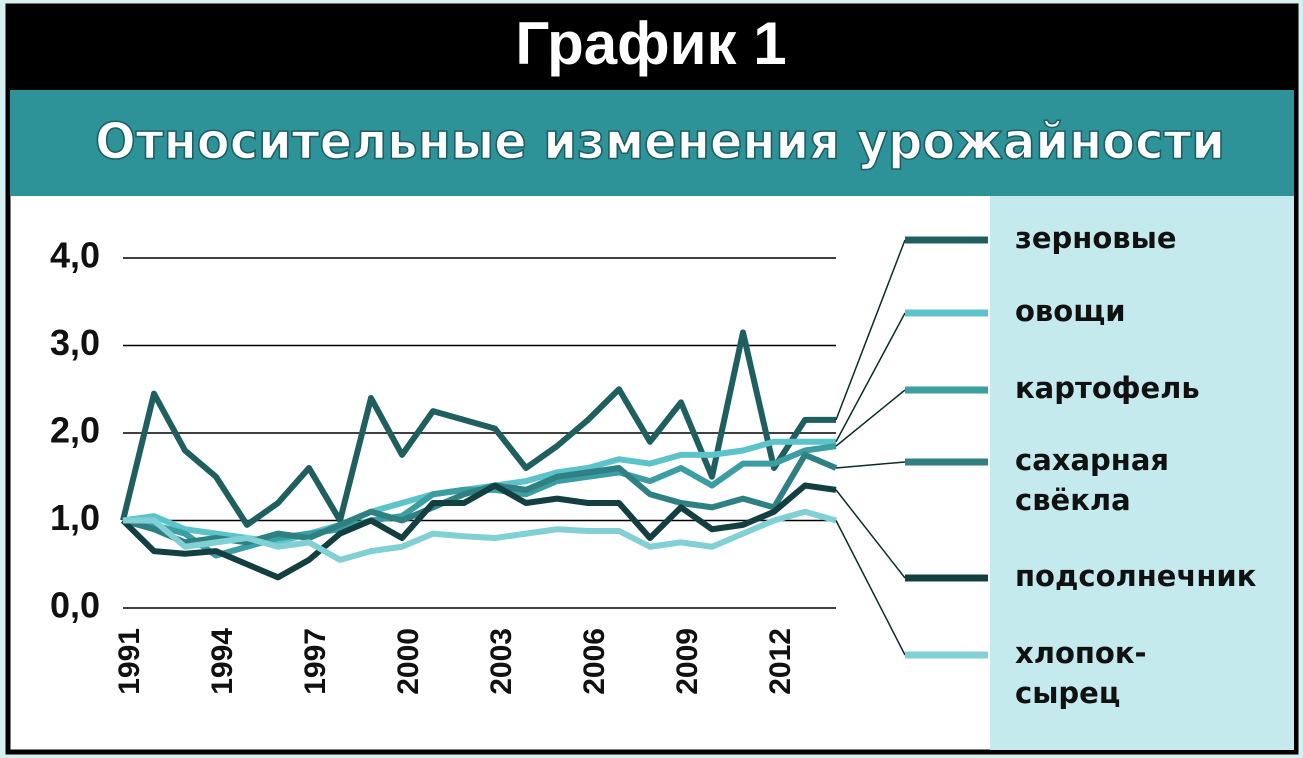  I want to click on x-tick-label: 2000, so click(408, 661).